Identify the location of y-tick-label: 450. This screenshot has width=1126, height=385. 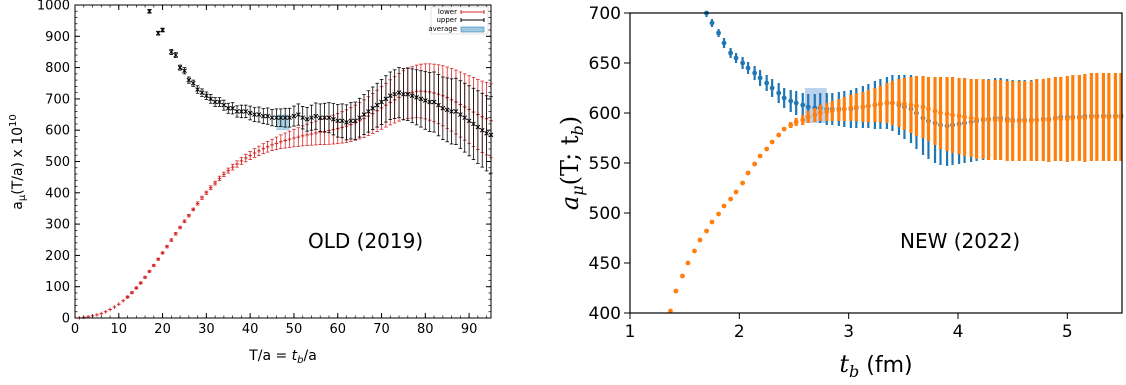
(605, 264).